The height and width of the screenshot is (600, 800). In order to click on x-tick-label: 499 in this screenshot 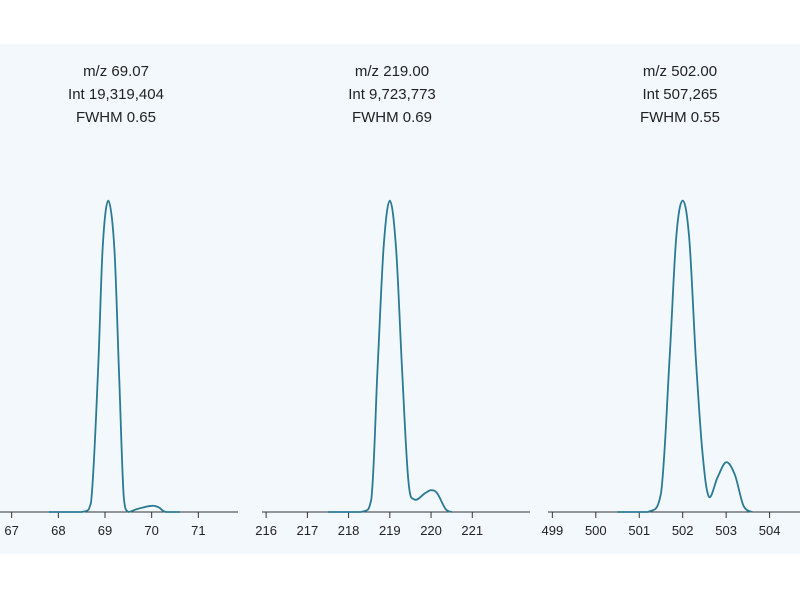, I will do `click(552, 530)`.